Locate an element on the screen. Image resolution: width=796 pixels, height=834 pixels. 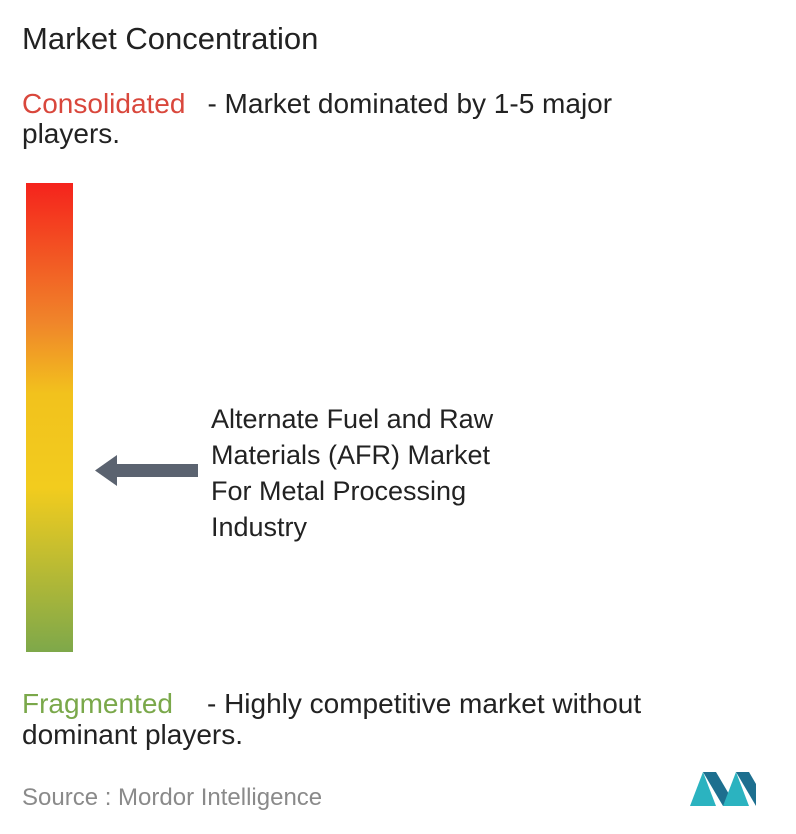
fragmented-label: Fragmented is located at coordinates (97, 703).